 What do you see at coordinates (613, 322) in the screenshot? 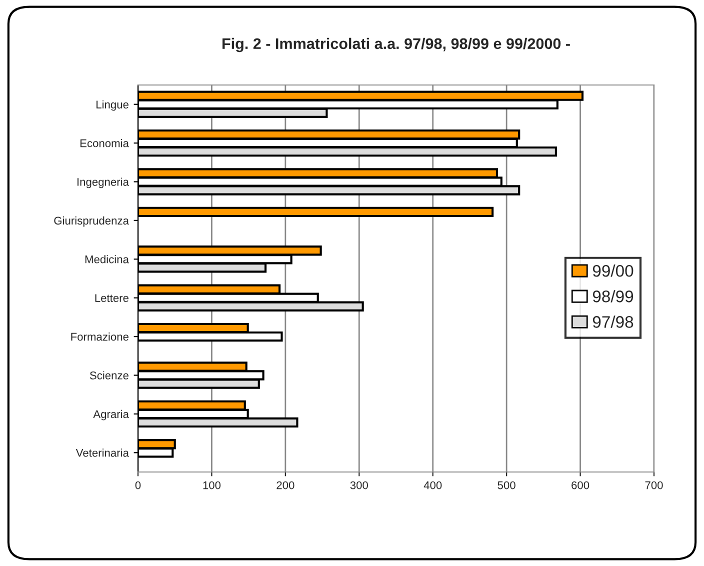
I see `legend-label: 97/98` at bounding box center [613, 322].